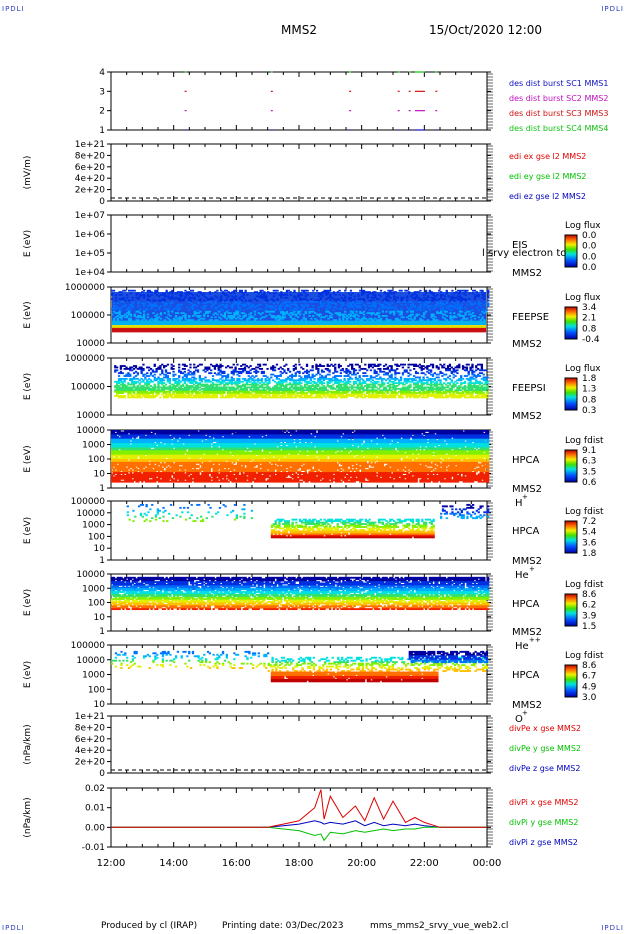 This screenshot has width=630, height=934. Describe the element at coordinates (527, 416) in the screenshot. I see `probe-label: MMS2` at that location.